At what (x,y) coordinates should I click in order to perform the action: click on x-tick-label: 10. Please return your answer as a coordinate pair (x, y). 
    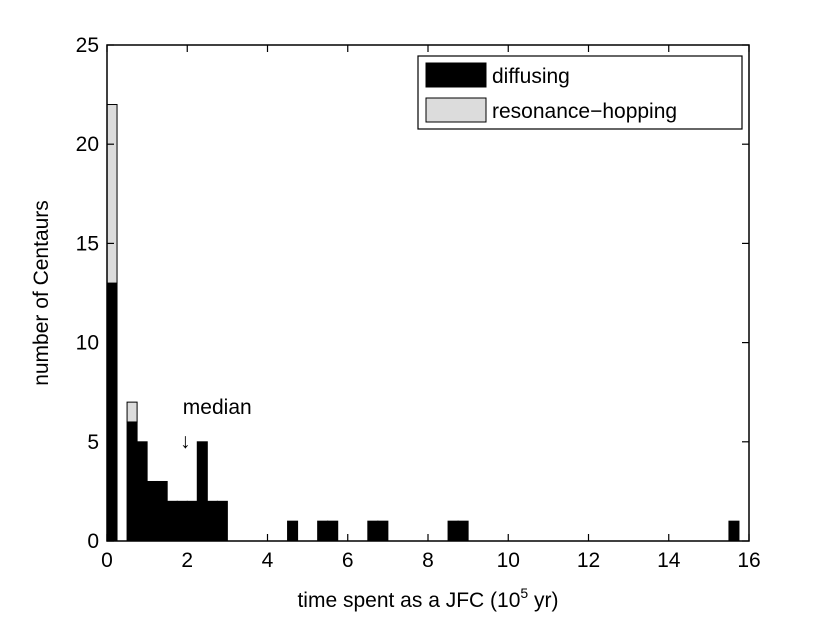
    Looking at the image, I should click on (508, 560).